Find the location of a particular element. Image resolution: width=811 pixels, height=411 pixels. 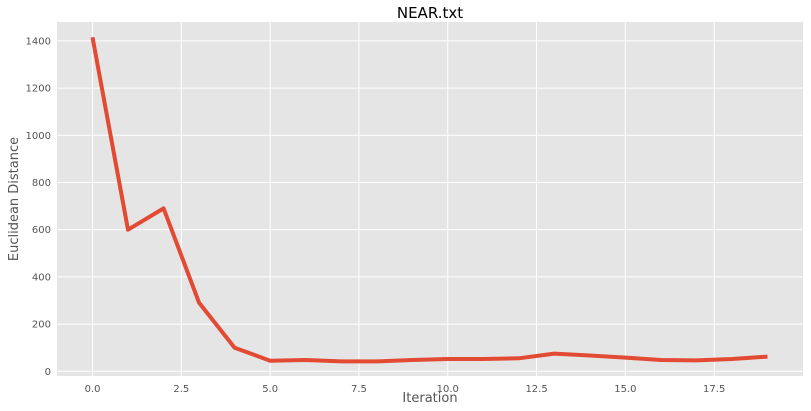

x-tick-label: 5.0 is located at coordinates (270, 389).